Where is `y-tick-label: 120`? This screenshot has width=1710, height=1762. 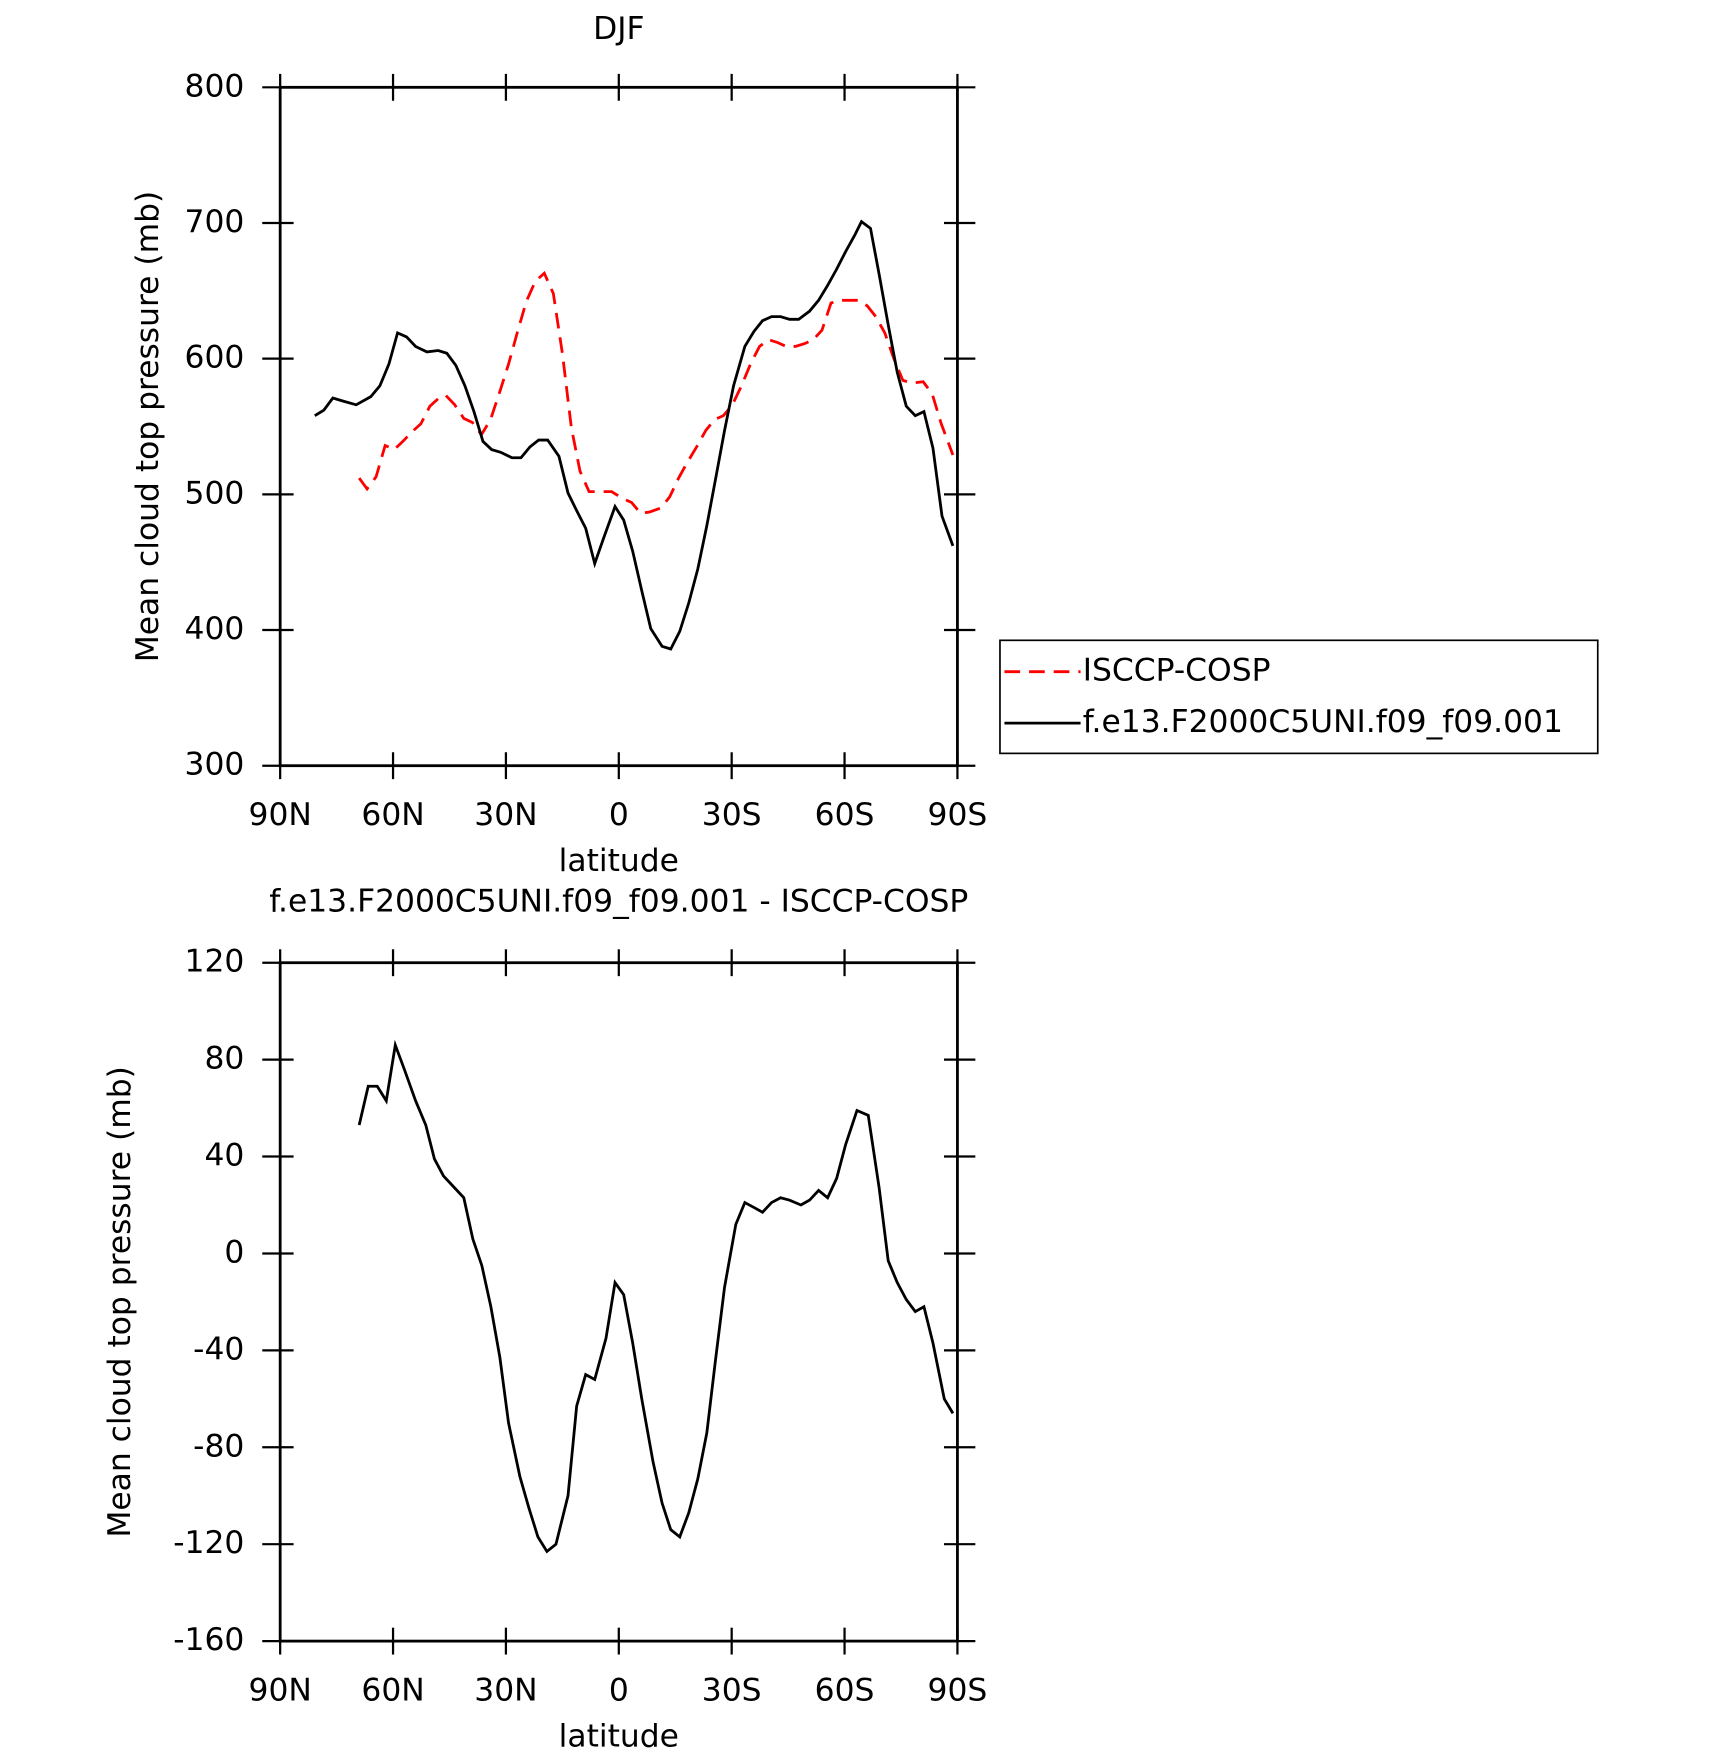
y-tick-label: 120 is located at coordinates (215, 962).